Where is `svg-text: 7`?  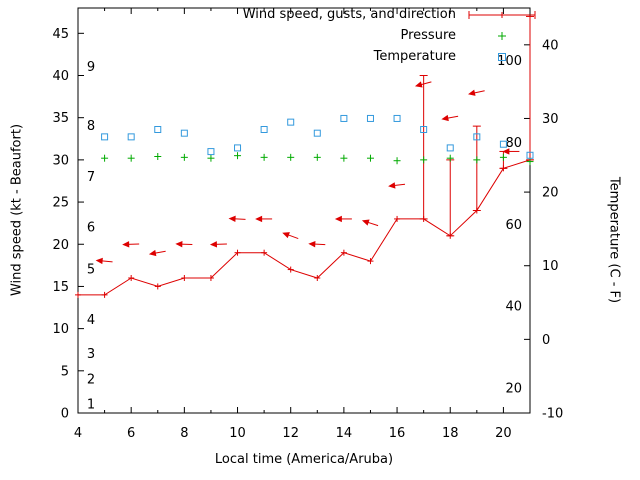
svg-text: 7 is located at coordinates (91, 177).